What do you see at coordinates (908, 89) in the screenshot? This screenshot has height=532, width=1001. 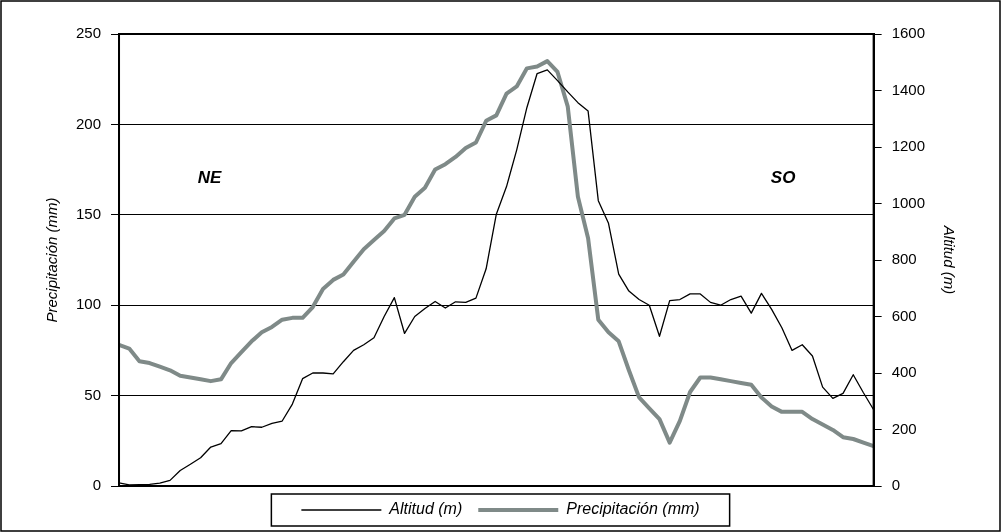 I see `y2-tick-label: 1400` at bounding box center [908, 89].